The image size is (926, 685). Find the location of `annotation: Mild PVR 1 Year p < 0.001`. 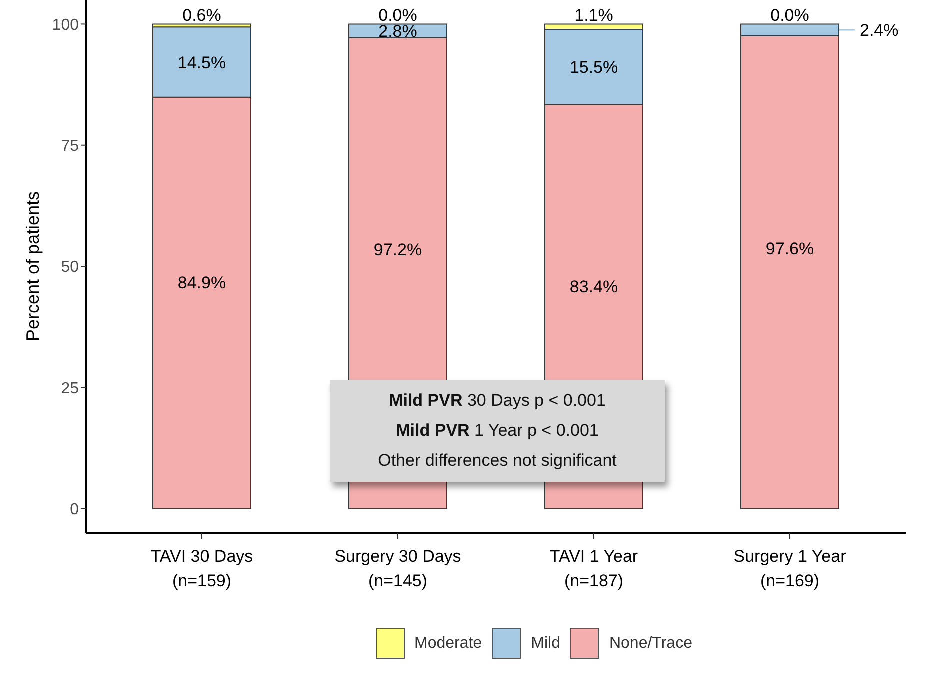

annotation: Mild PVR 1 Year p < 0.001 is located at coordinates (497, 431).